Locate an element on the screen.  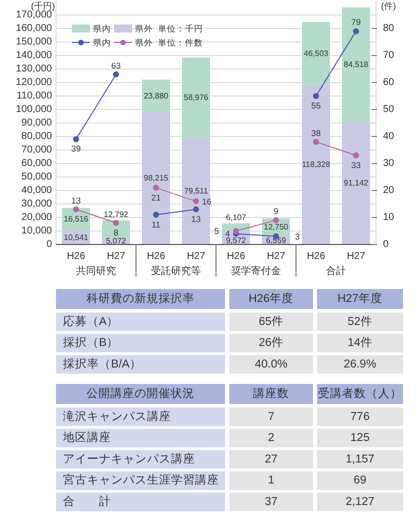
y2-tick-label: 30 is located at coordinates (389, 163).